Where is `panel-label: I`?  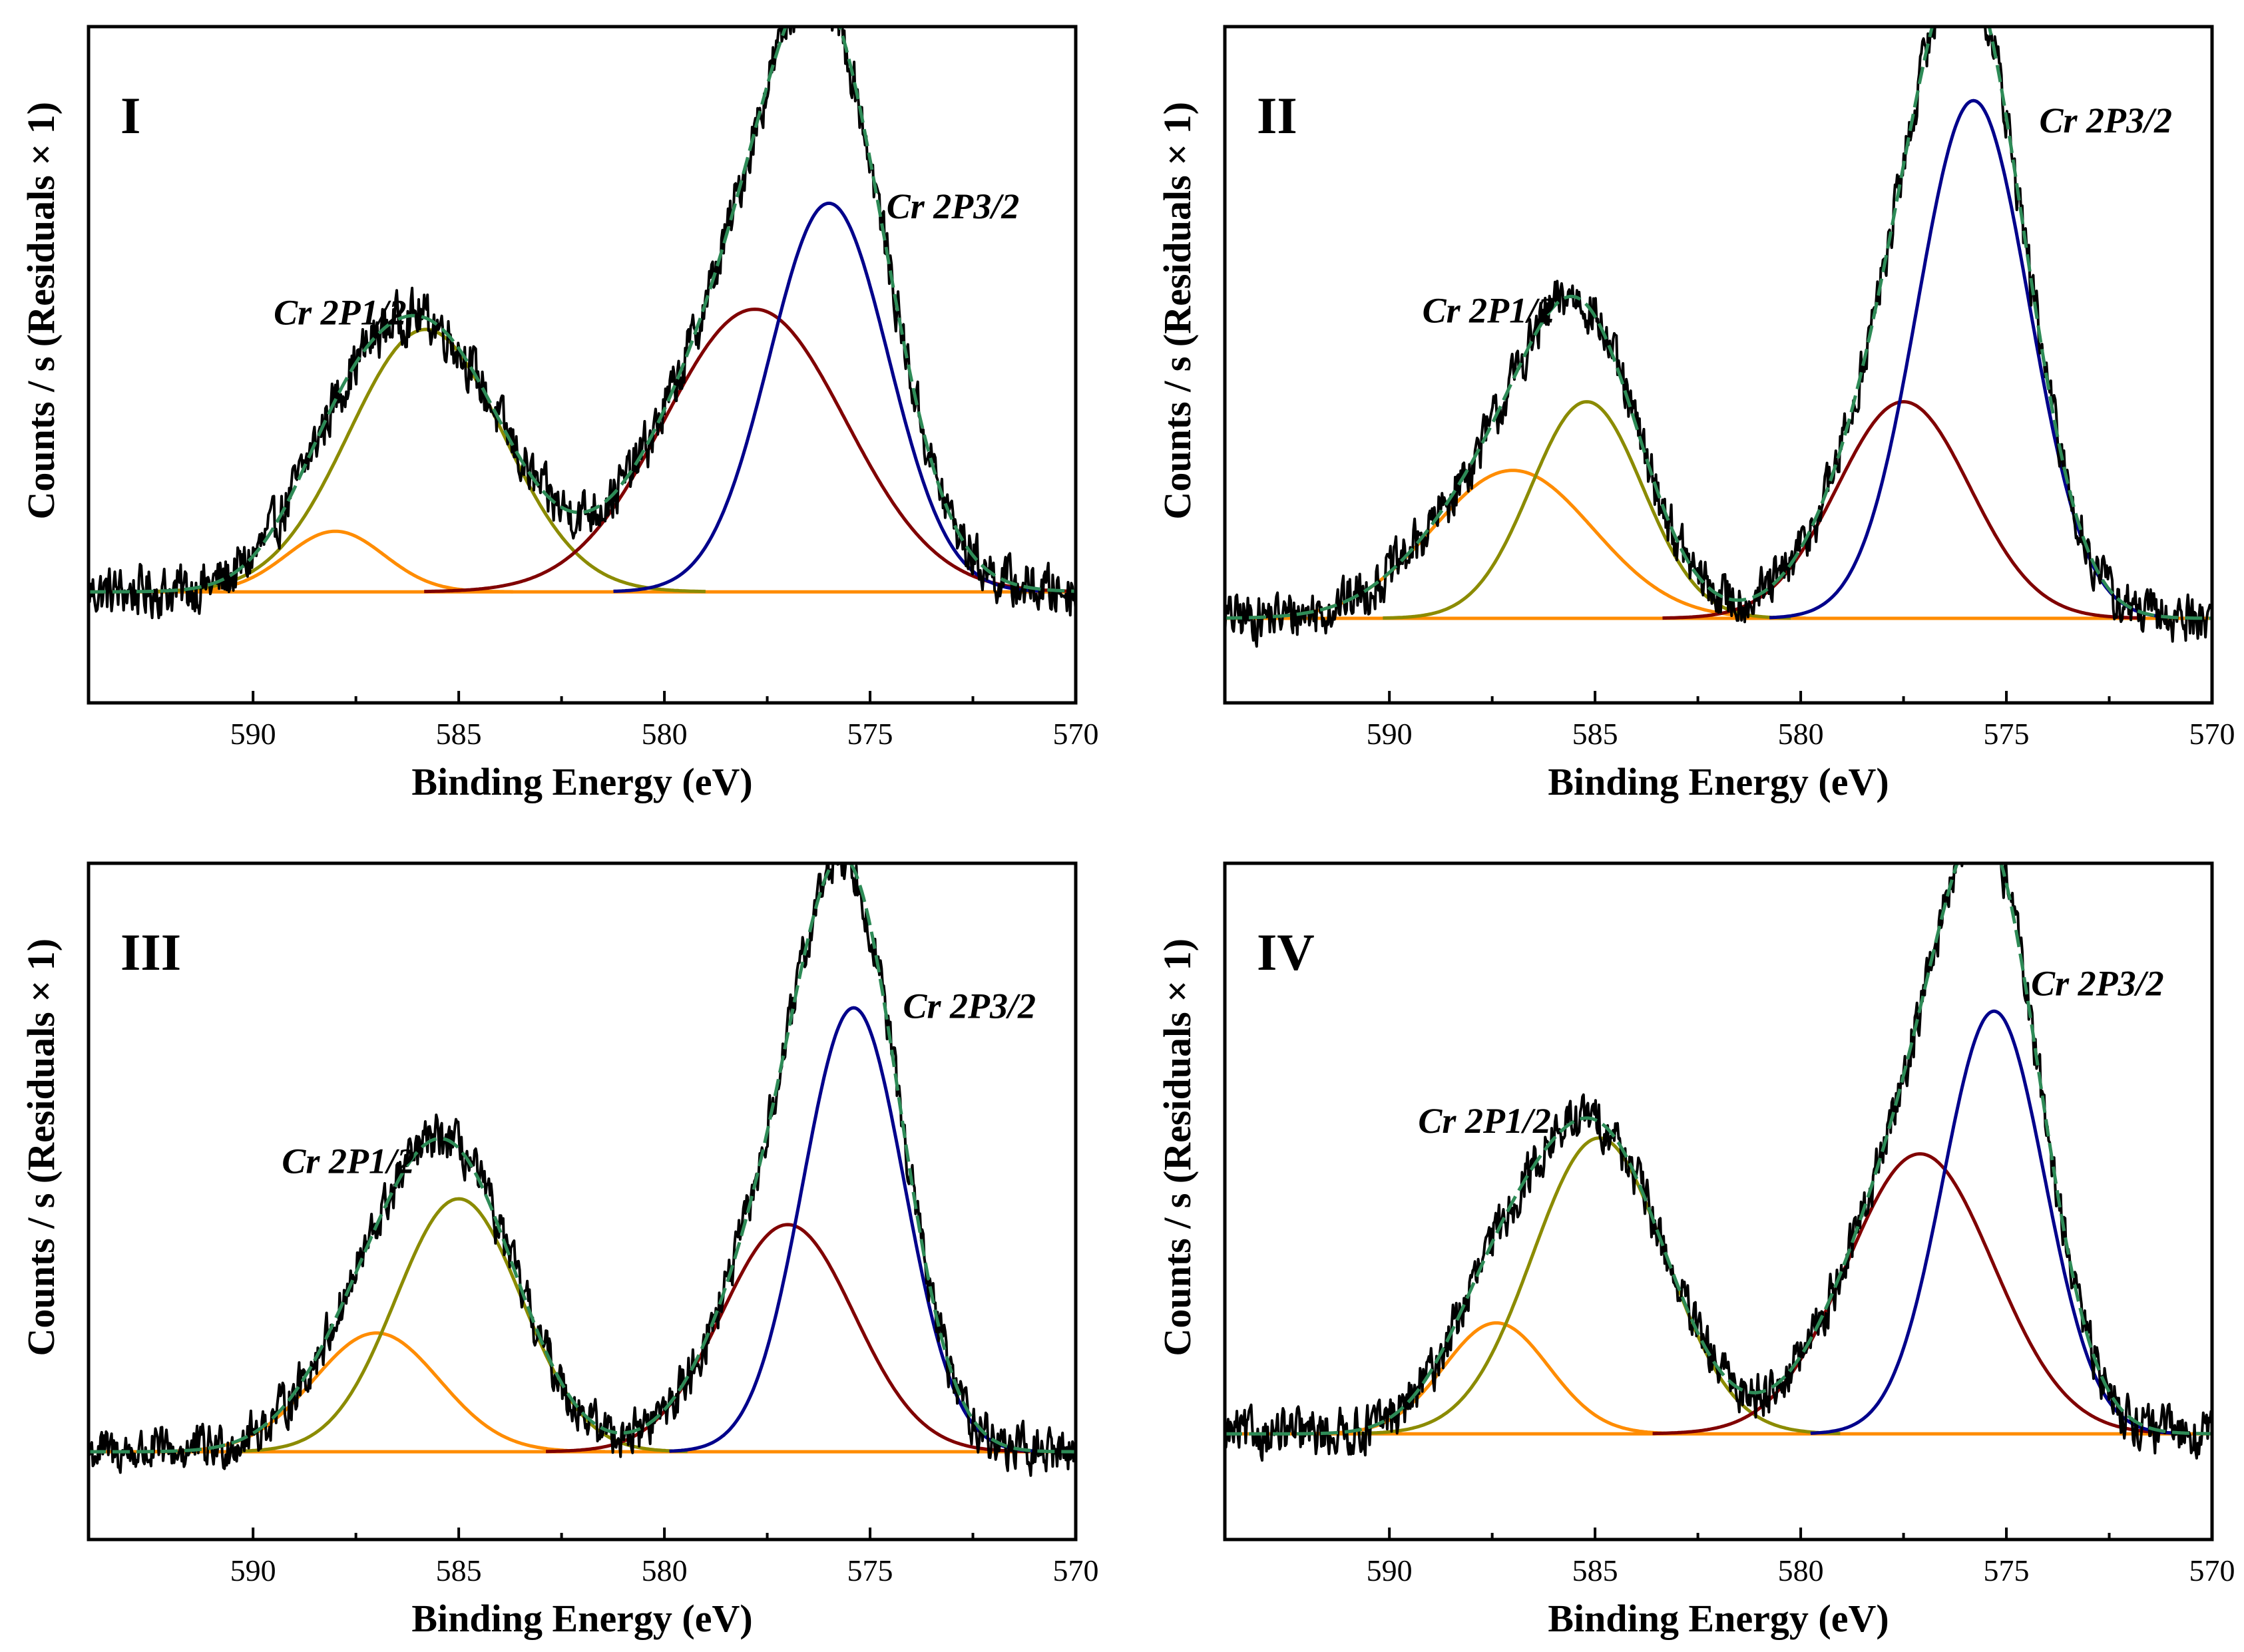
panel-label: I is located at coordinates (130, 115).